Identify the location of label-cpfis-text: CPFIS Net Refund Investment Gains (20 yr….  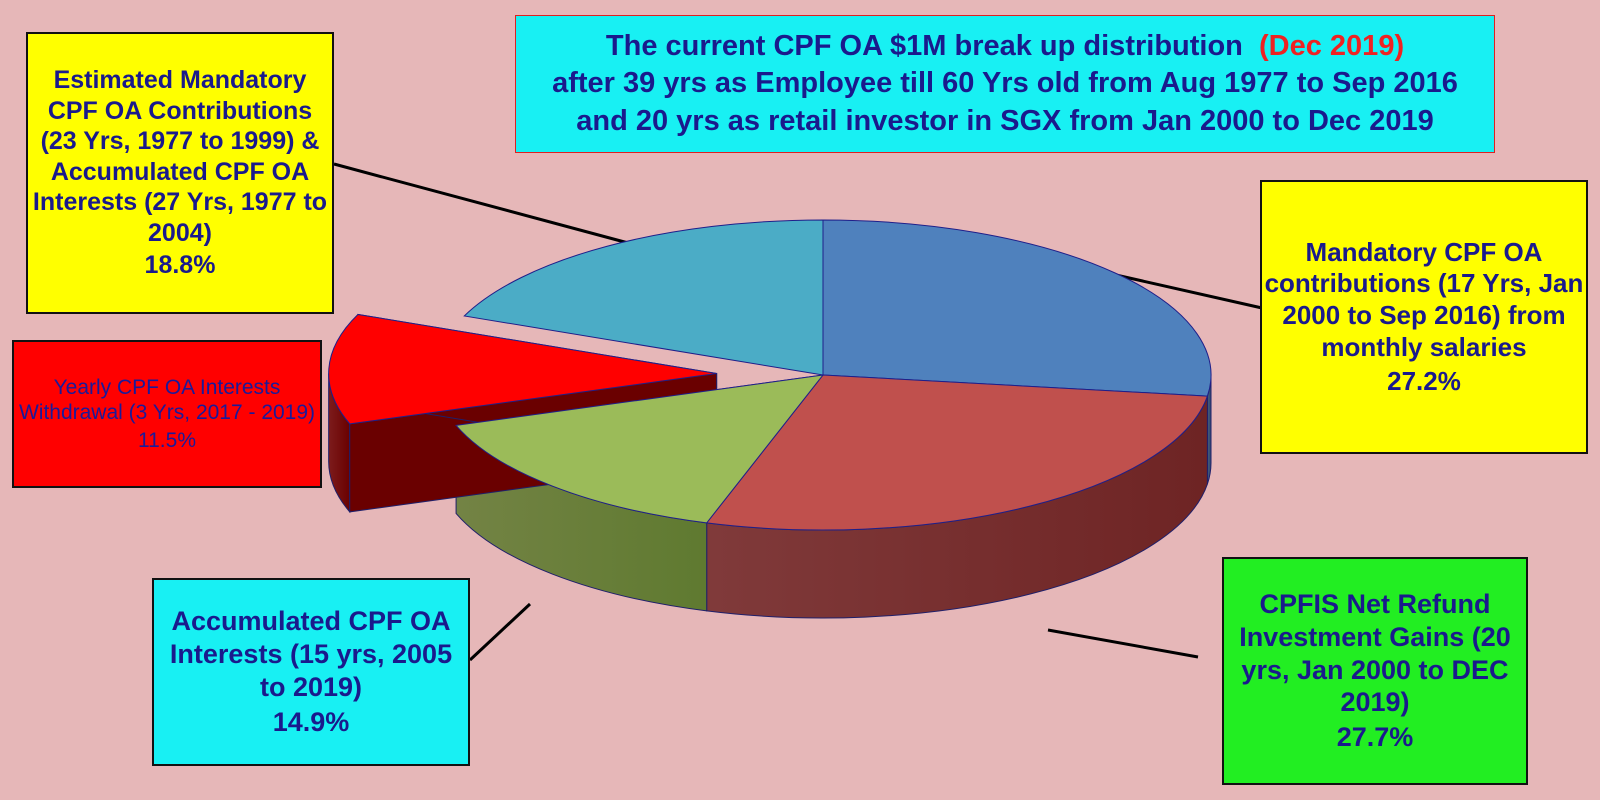
(1375, 653).